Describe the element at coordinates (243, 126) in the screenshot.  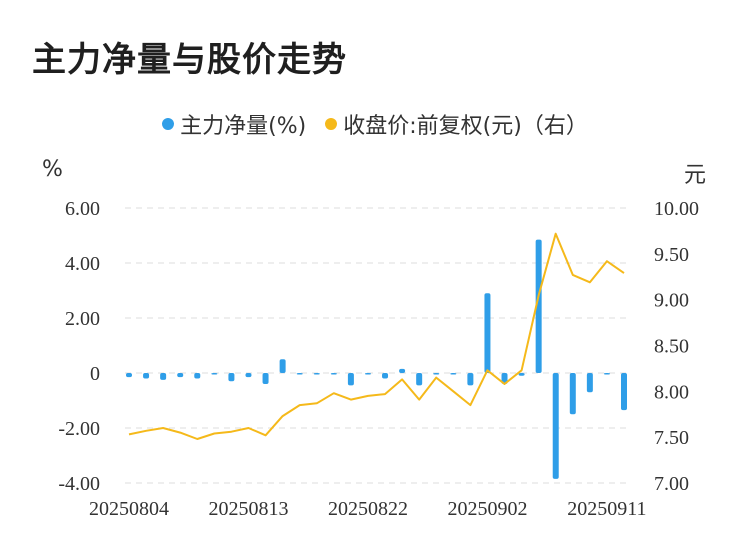
I see `legend-label-net-flow: 主力净量(%)` at that location.